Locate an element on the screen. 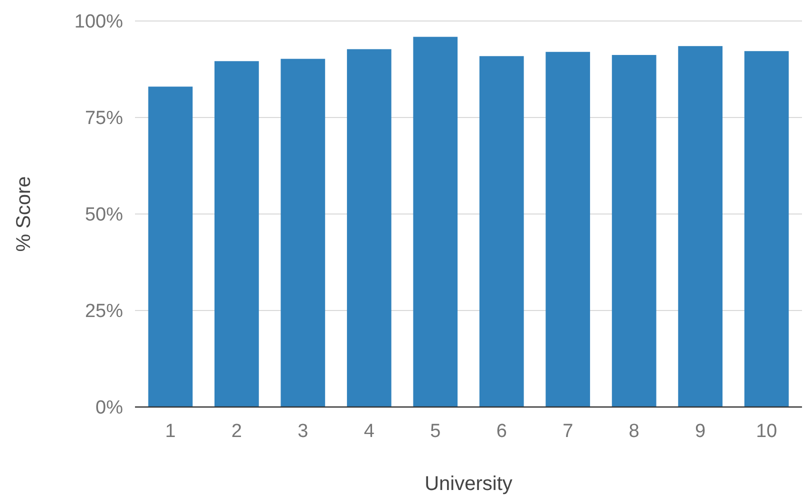  x-tick-label: 8 is located at coordinates (634, 431).